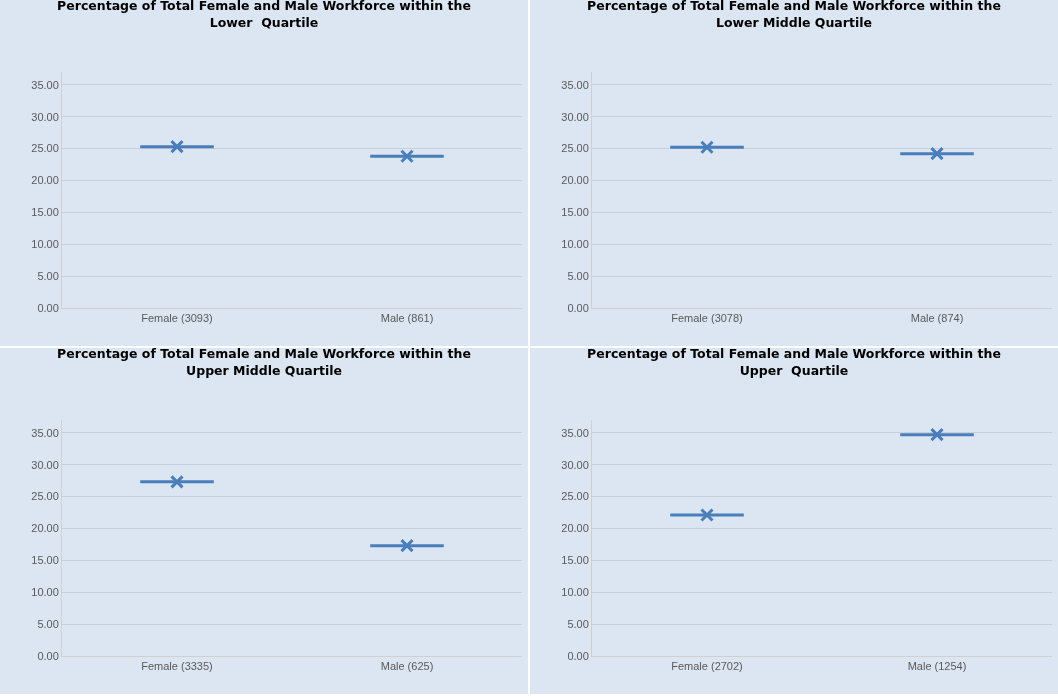  What do you see at coordinates (707, 318) in the screenshot?
I see `x-tick-label: Female (3078)` at bounding box center [707, 318].